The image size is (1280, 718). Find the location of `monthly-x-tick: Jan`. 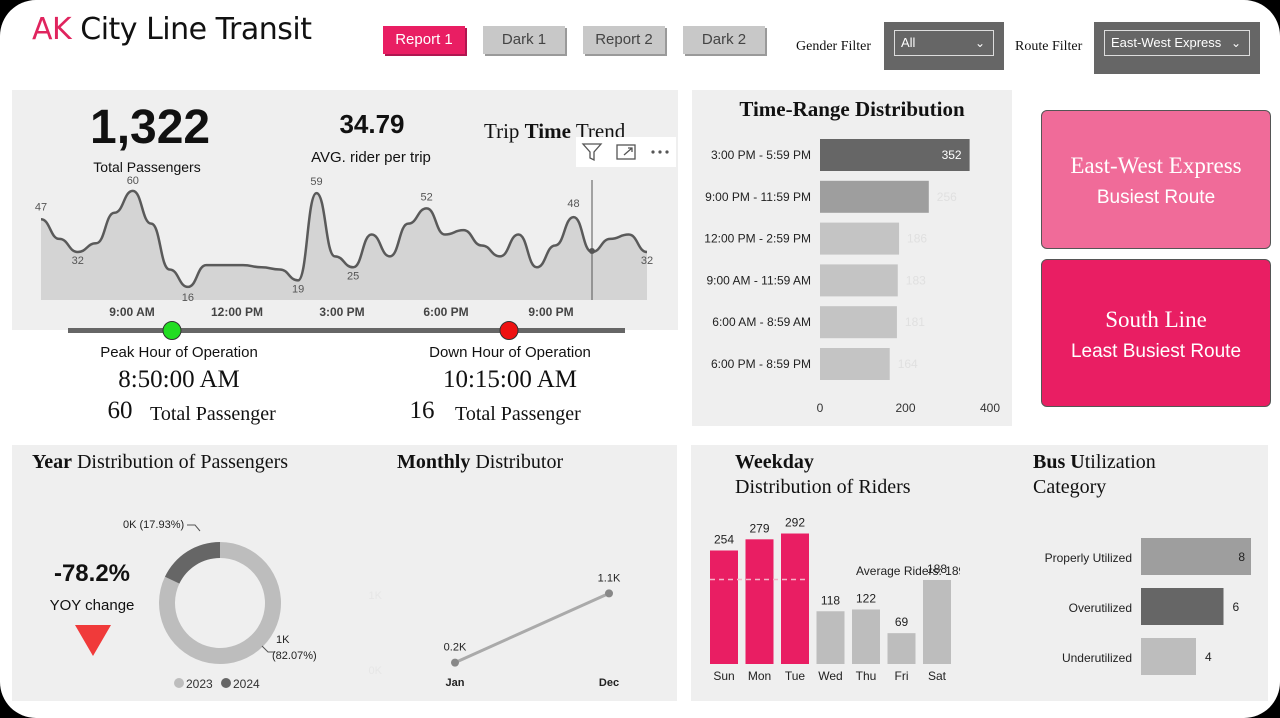

monthly-x-tick: Jan is located at coordinates (455, 683).